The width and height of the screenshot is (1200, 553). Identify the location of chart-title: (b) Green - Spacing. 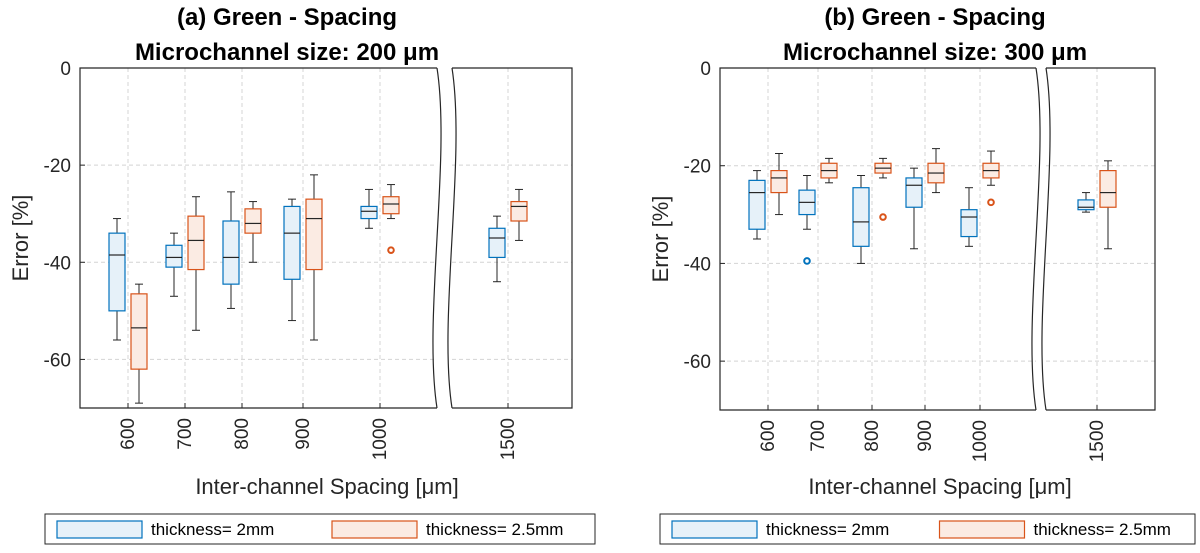
(934, 17).